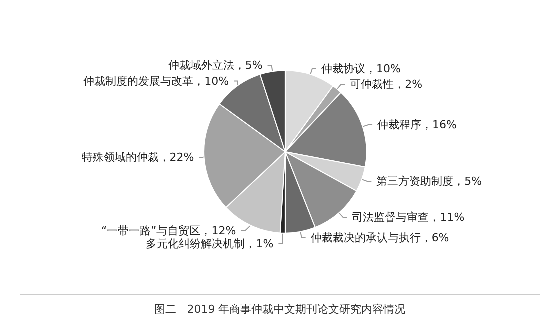  Describe the element at coordinates (138, 157) in the screenshot. I see `slice-label: 特殊领域的仲裁，22%` at that location.